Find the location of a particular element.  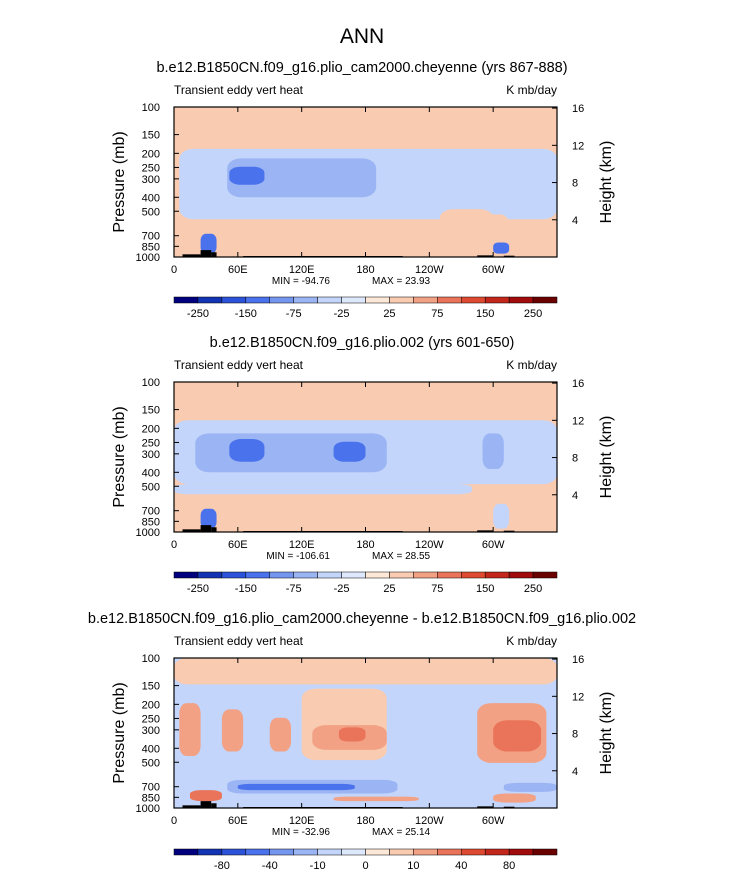

y-axis-title: Pressure (mb) is located at coordinates (119, 732).